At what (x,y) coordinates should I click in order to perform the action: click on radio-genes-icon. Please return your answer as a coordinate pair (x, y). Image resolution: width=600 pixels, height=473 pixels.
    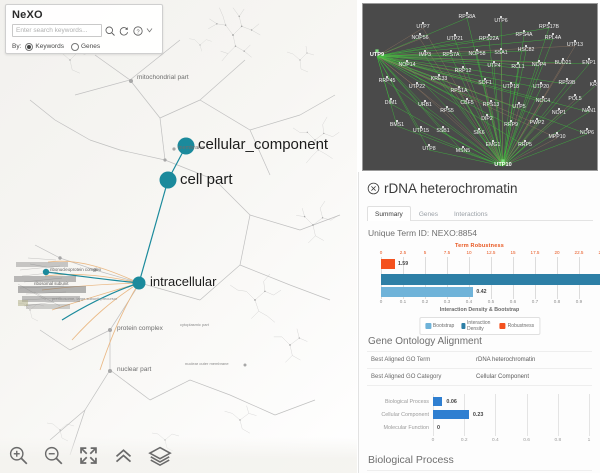
    Looking at the image, I should click on (74, 47).